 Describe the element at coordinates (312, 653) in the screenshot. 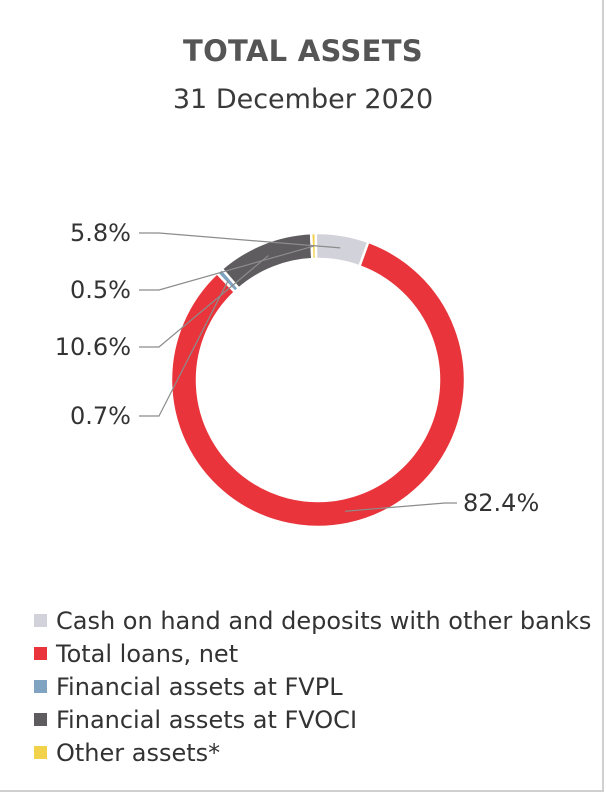

I see `legend-item-total-loans-net: Total loans, net` at that location.